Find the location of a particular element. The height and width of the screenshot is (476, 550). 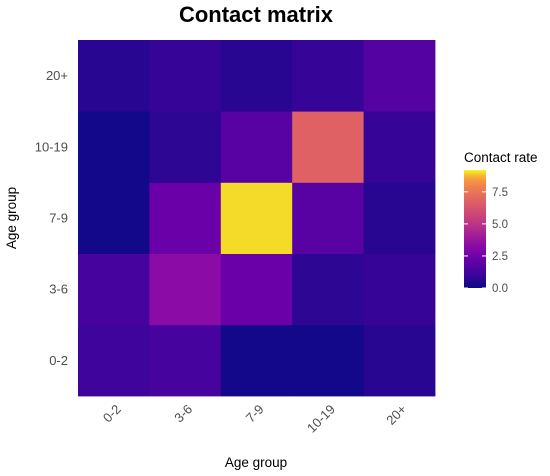

x-tick-label: 7-9 is located at coordinates (255, 414).